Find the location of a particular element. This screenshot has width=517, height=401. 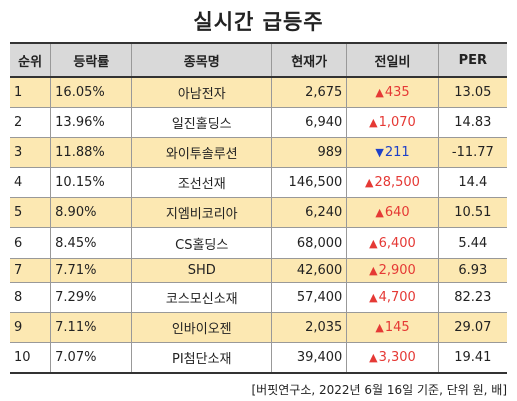

change-value: 6,400 is located at coordinates (397, 243).